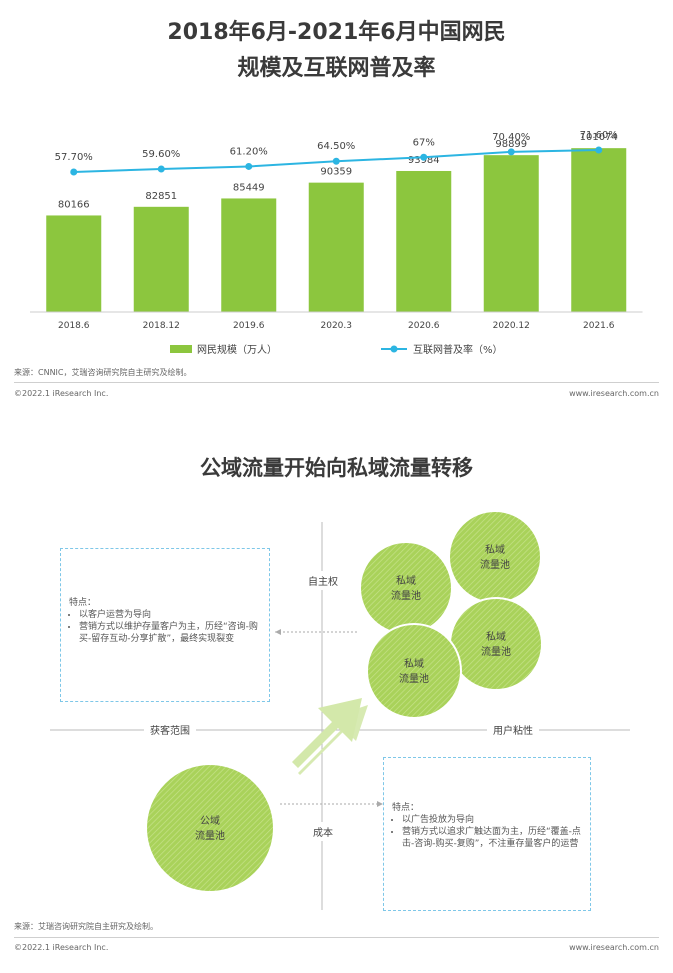 The image size is (673, 973). What do you see at coordinates (336, 146) in the screenshot?
I see `line-value-label: 64.50%` at bounding box center [336, 146].